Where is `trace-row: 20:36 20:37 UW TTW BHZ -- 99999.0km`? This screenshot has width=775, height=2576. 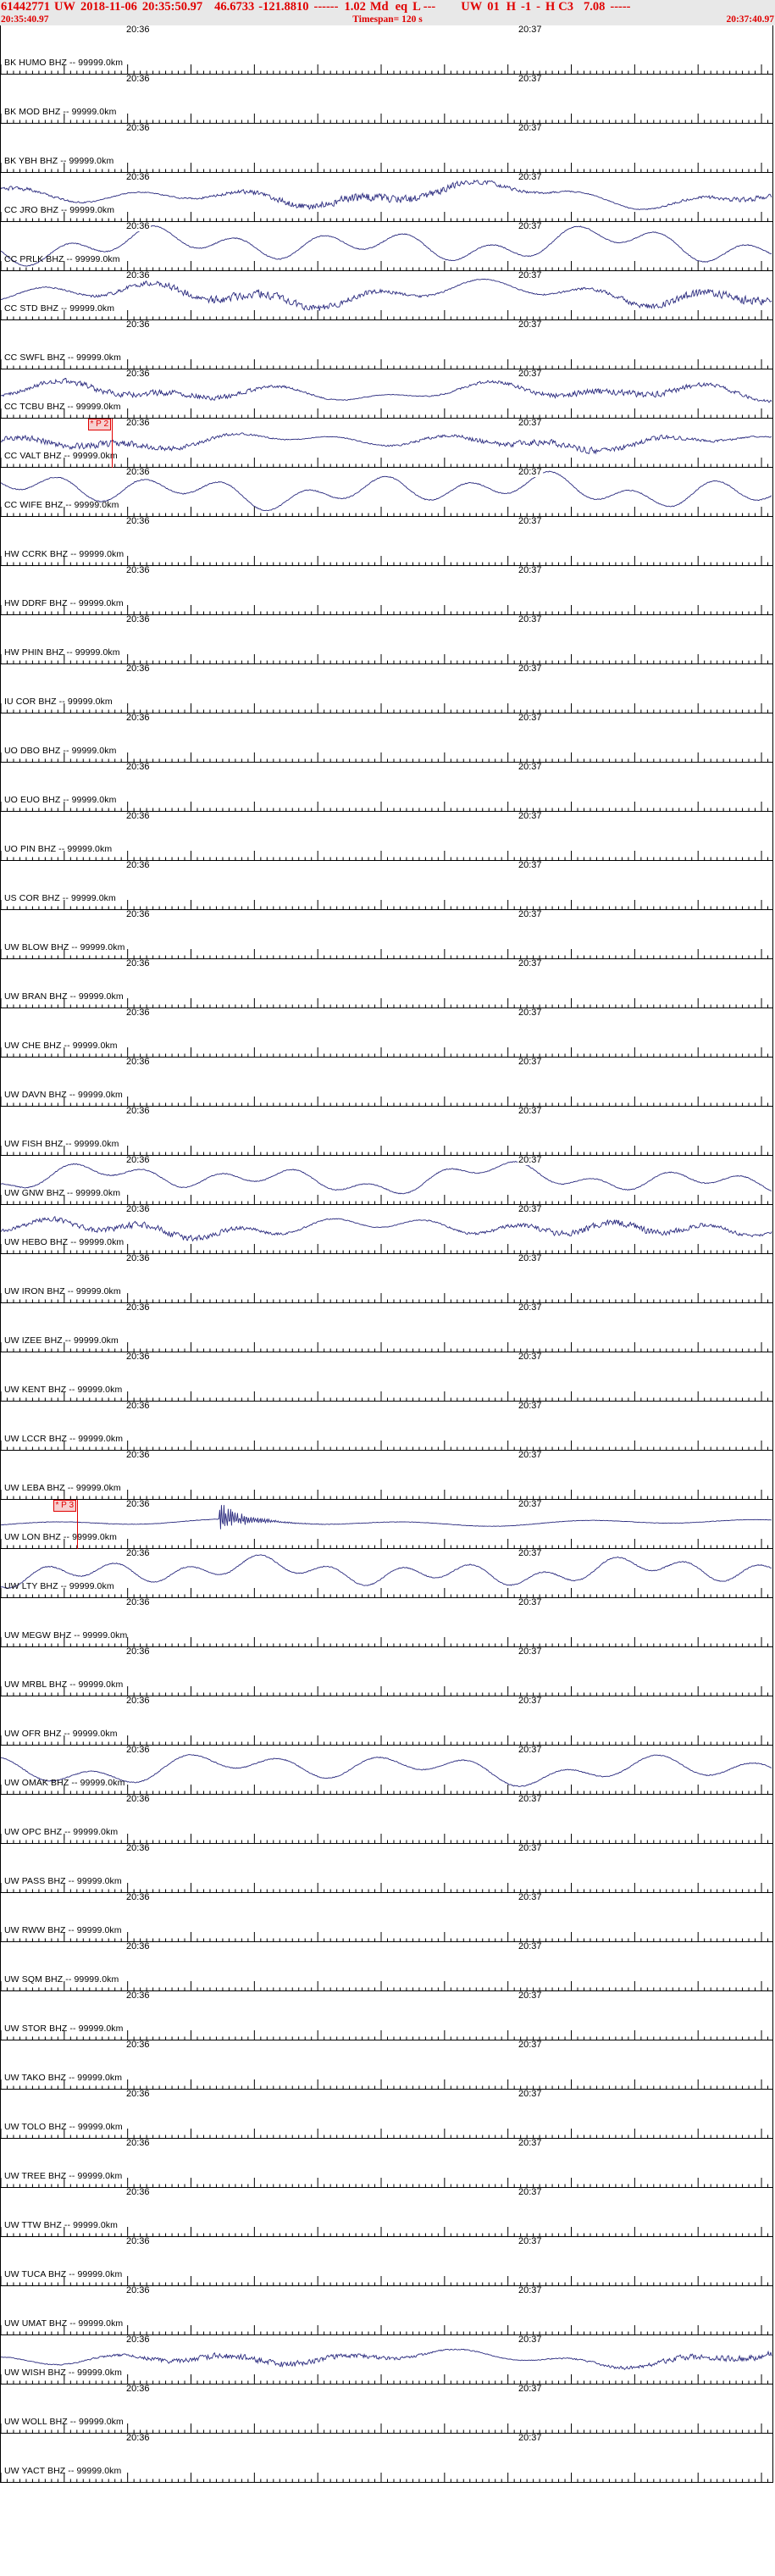 trace-row: 20:36 20:37 UW TTW BHZ -- 99999.0km is located at coordinates (386, 2212).